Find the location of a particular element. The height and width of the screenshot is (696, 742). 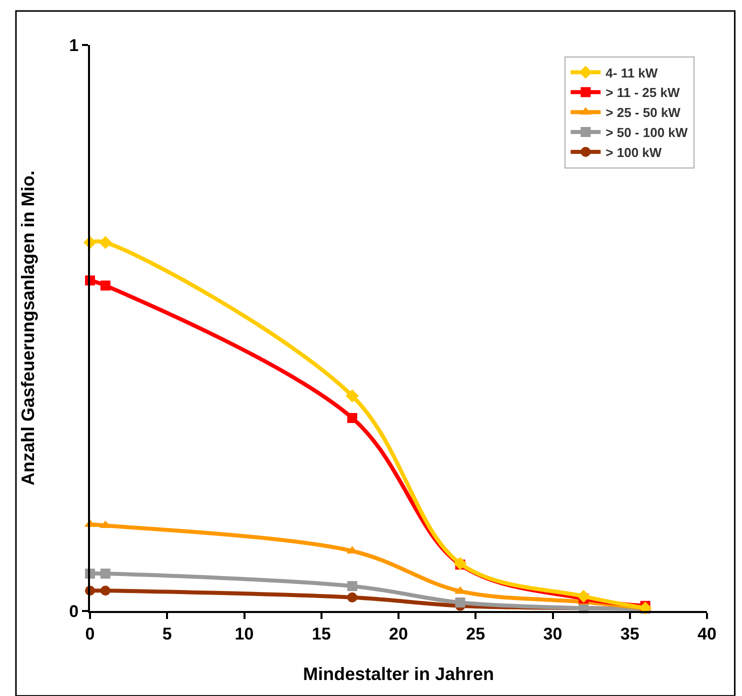

x-tick-label: 40 is located at coordinates (707, 634).